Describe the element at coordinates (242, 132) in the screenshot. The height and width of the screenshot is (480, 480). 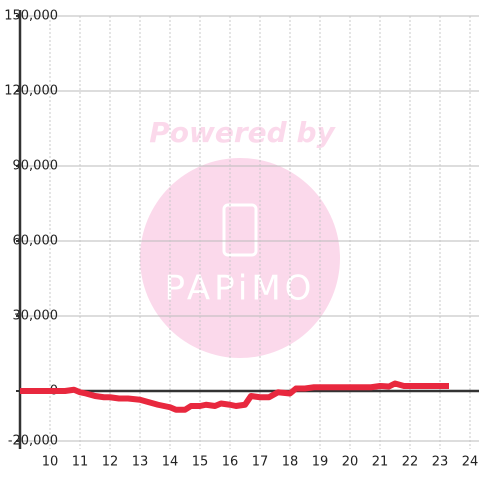
I see `watermark-text: Powered by` at that location.